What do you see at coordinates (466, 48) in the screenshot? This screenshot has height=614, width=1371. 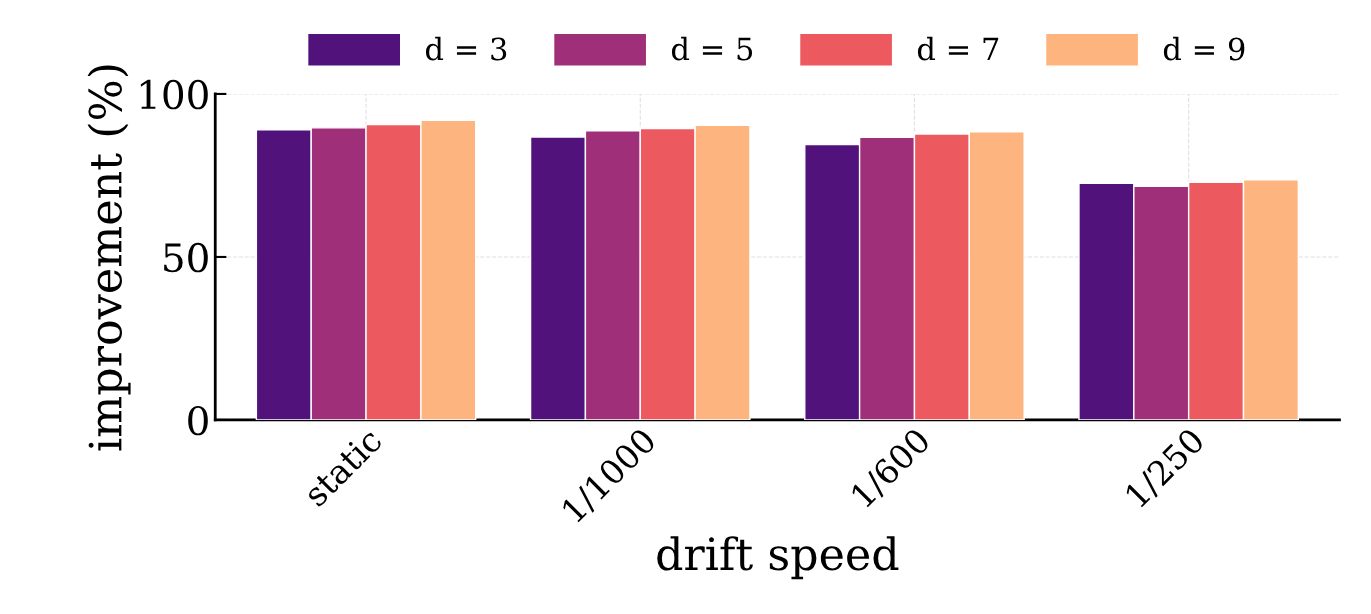 I see `legend-label: d = 3` at bounding box center [466, 48].